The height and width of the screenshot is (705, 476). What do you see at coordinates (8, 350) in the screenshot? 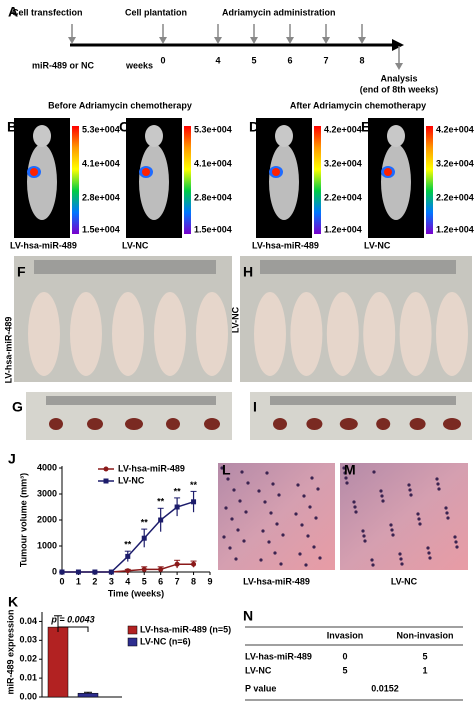
I see `group-label: LV-hsa-miR-489` at bounding box center [8, 350].